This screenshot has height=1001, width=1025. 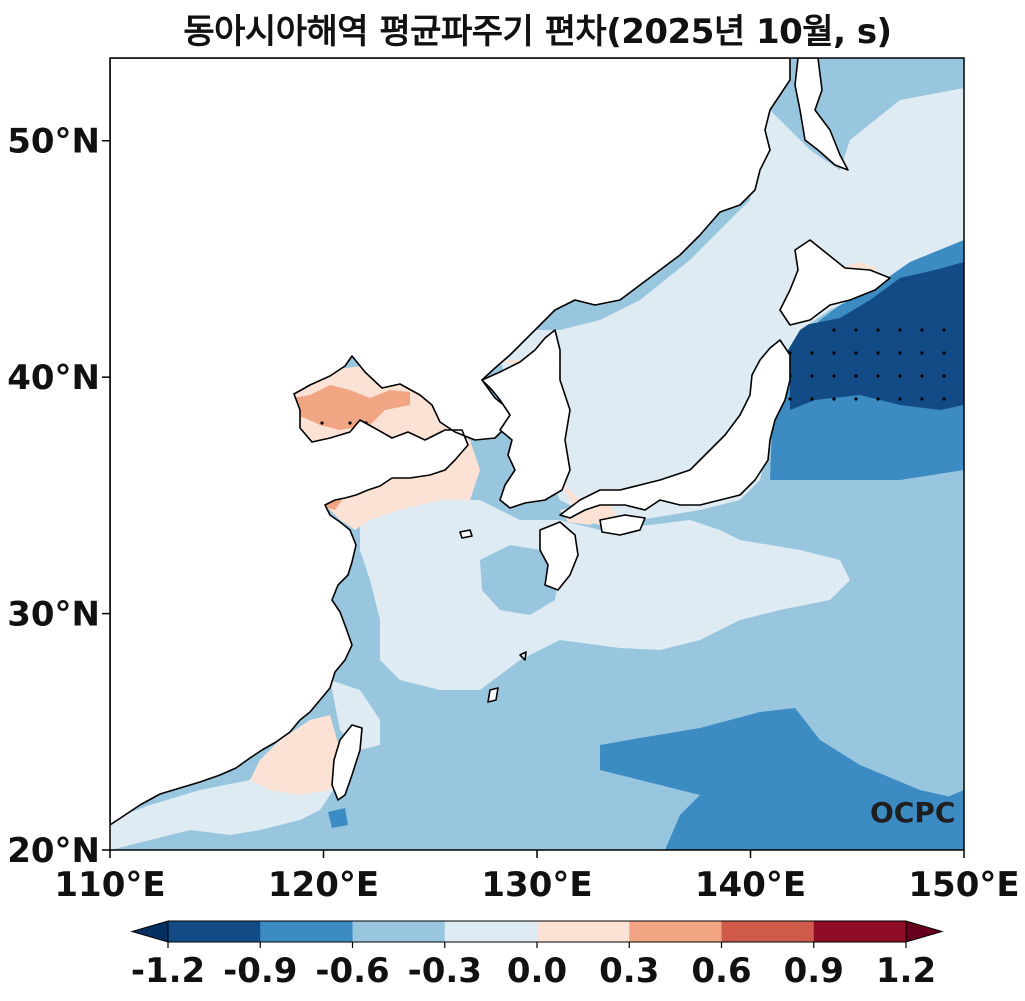 What do you see at coordinates (906, 971) in the screenshot?
I see `colorbar-label: 1.2` at bounding box center [906, 971].